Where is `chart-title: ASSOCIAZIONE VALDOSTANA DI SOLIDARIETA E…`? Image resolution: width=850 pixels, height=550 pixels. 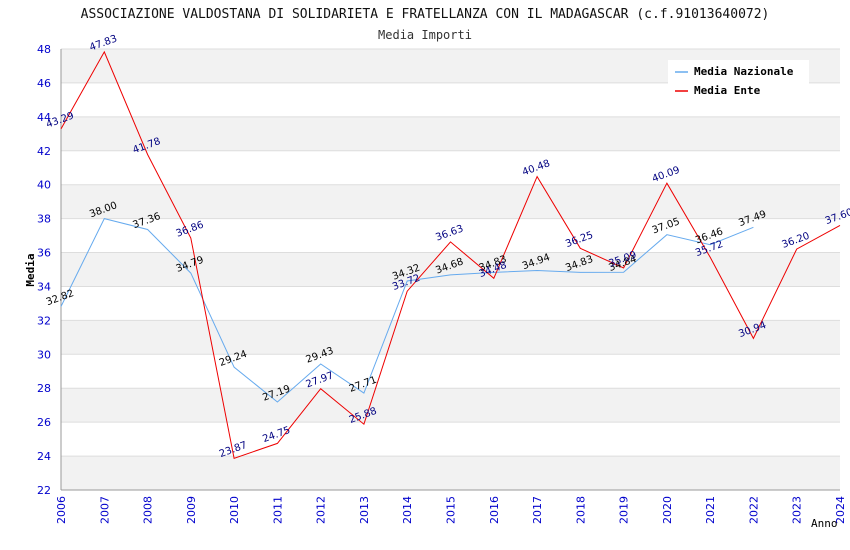
chart-title: ASSOCIAZIONE VALDOSTANA DI SOLIDARIETA E… is located at coordinates (425, 14).